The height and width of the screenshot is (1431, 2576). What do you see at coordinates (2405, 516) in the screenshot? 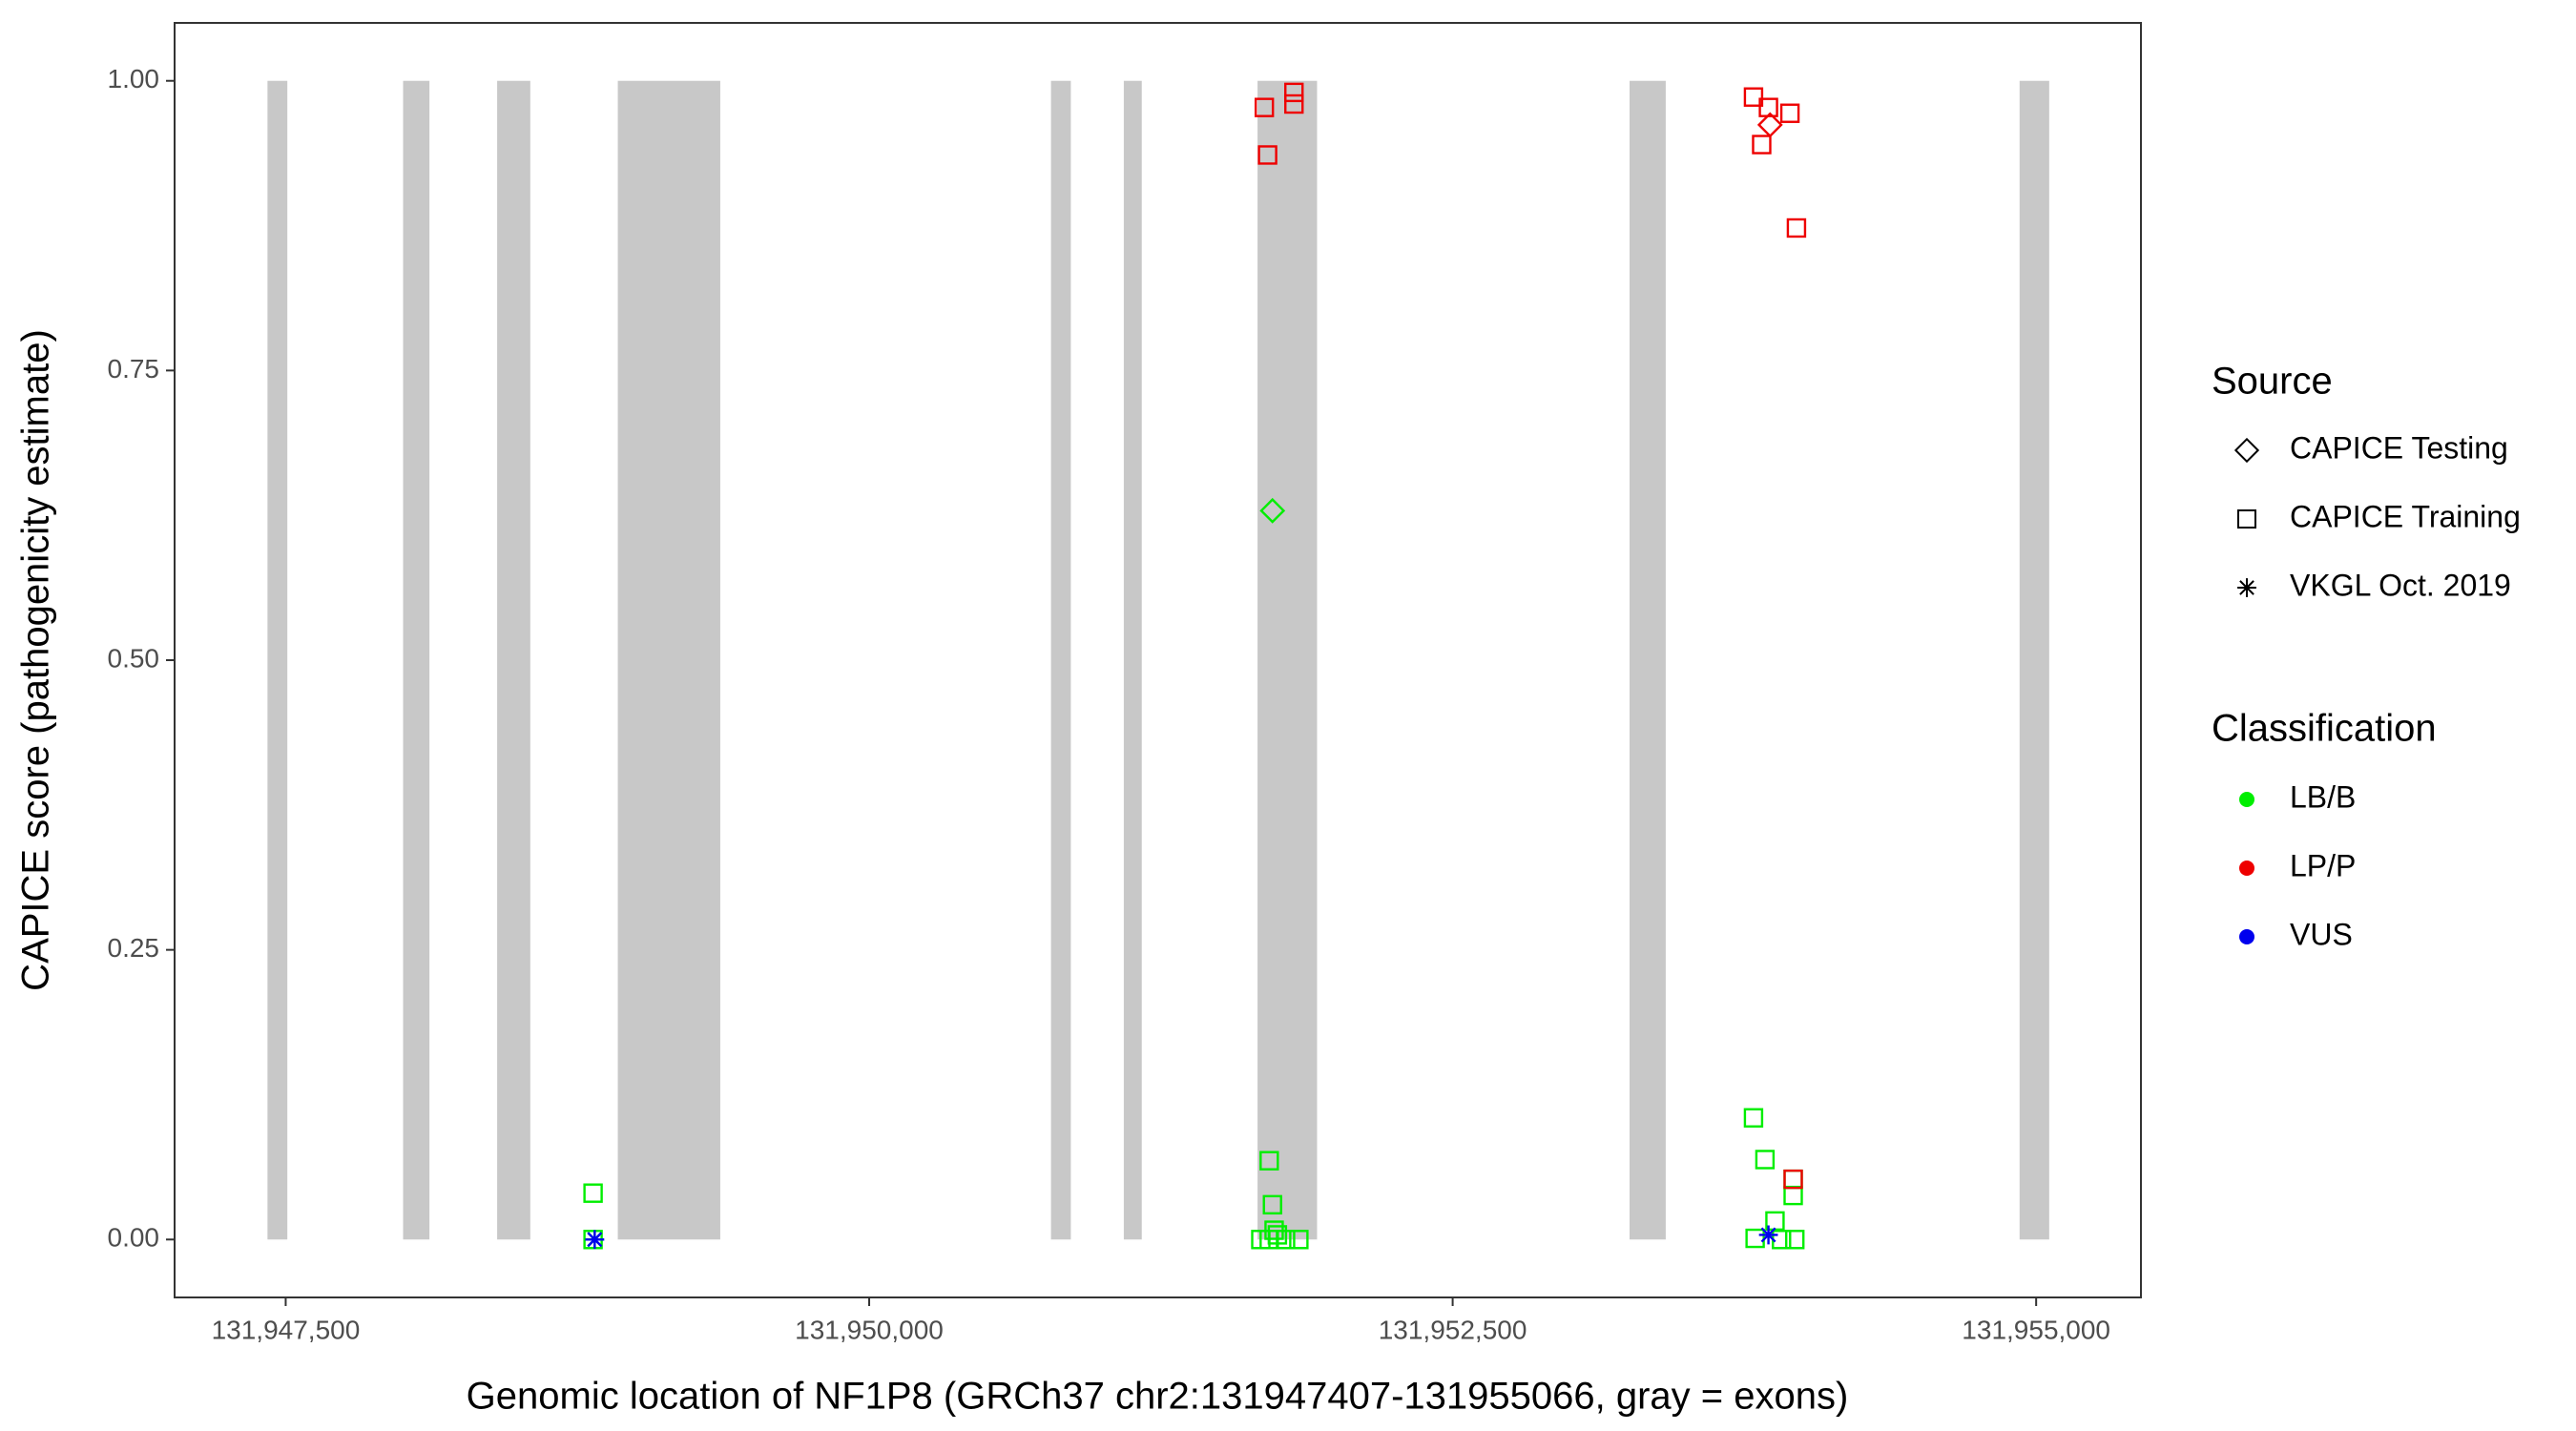
I see `legend-label: CAPICE Training` at bounding box center [2405, 516].